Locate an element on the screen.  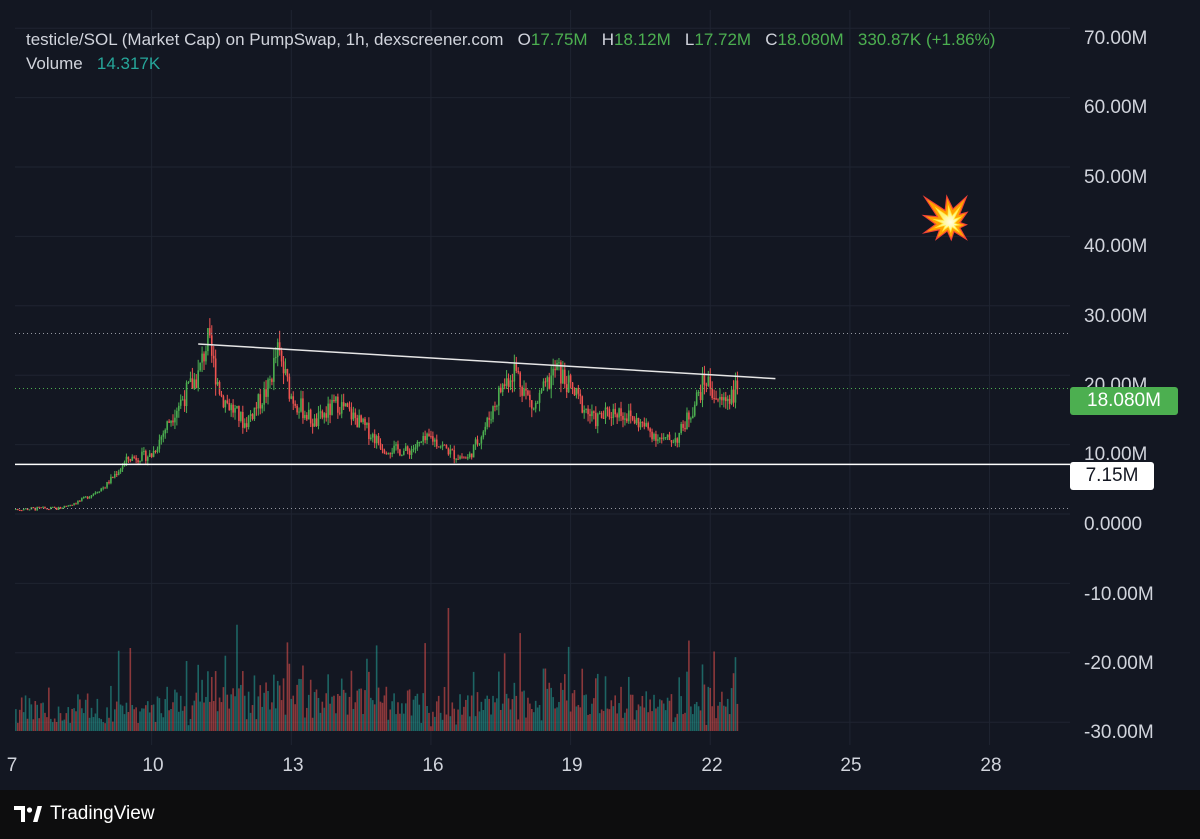
high-value: 18.12M is located at coordinates (642, 39).